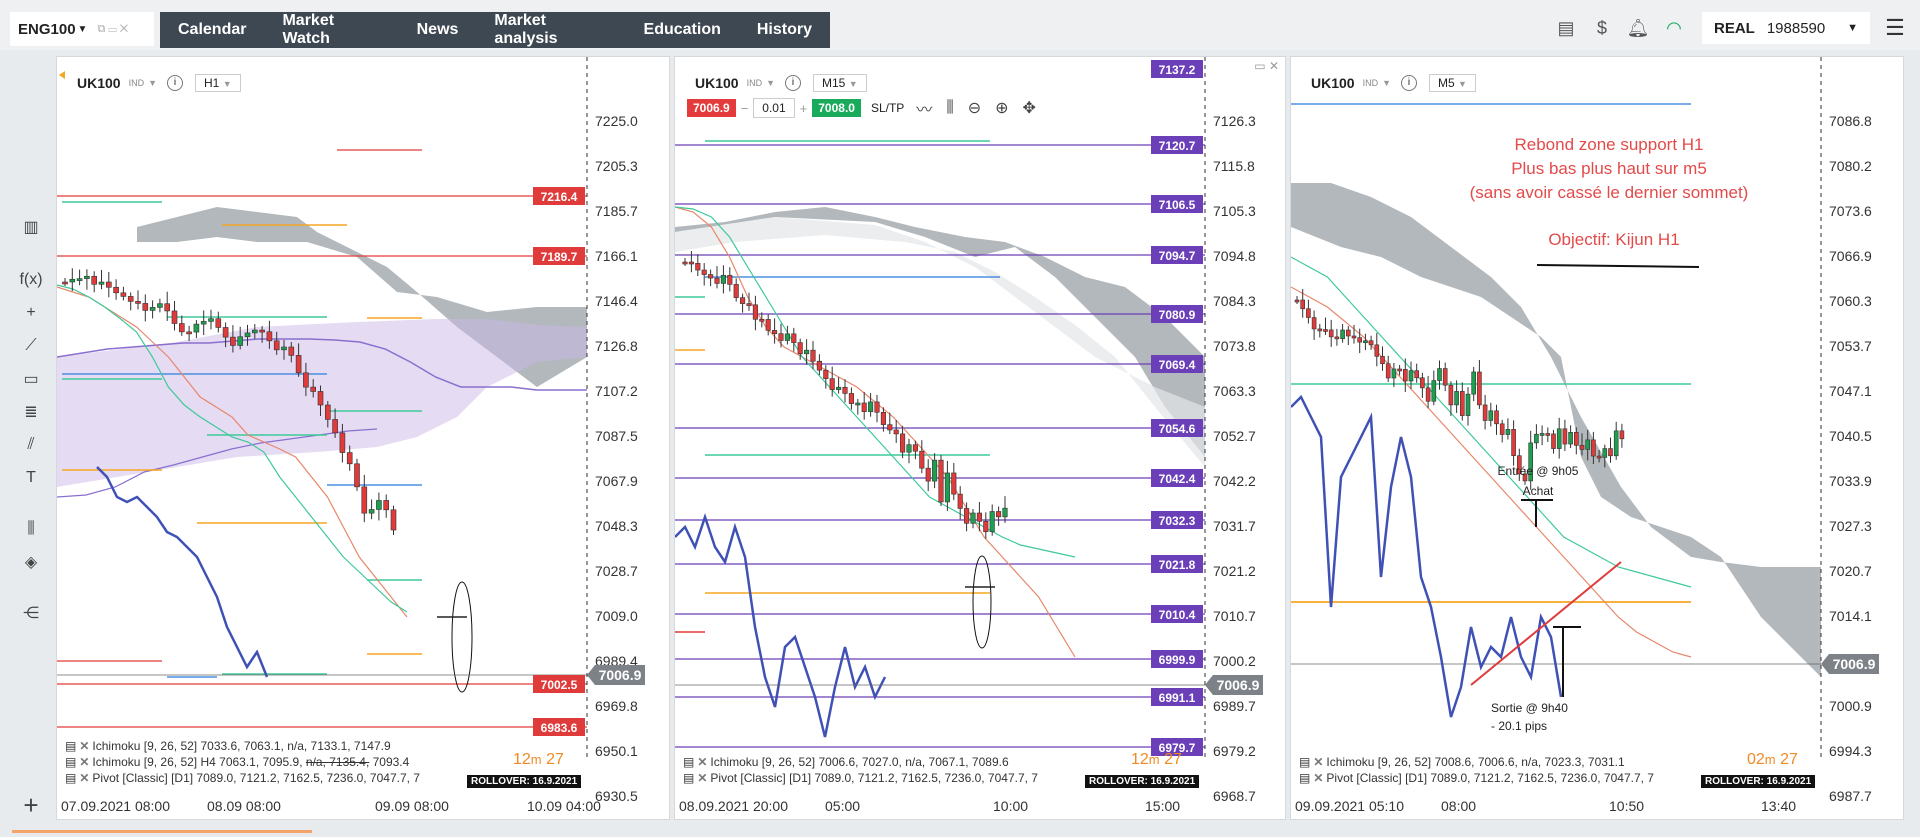  What do you see at coordinates (974, 108) in the screenshot?
I see `zoom-out-icon: ⊖` at bounding box center [974, 108].